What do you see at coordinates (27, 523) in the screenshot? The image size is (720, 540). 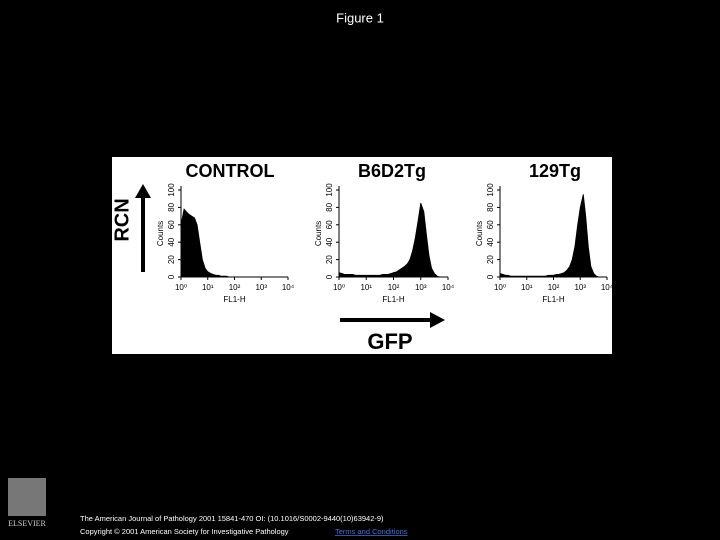 I see `logo-text: ELSEVIER` at bounding box center [27, 523].